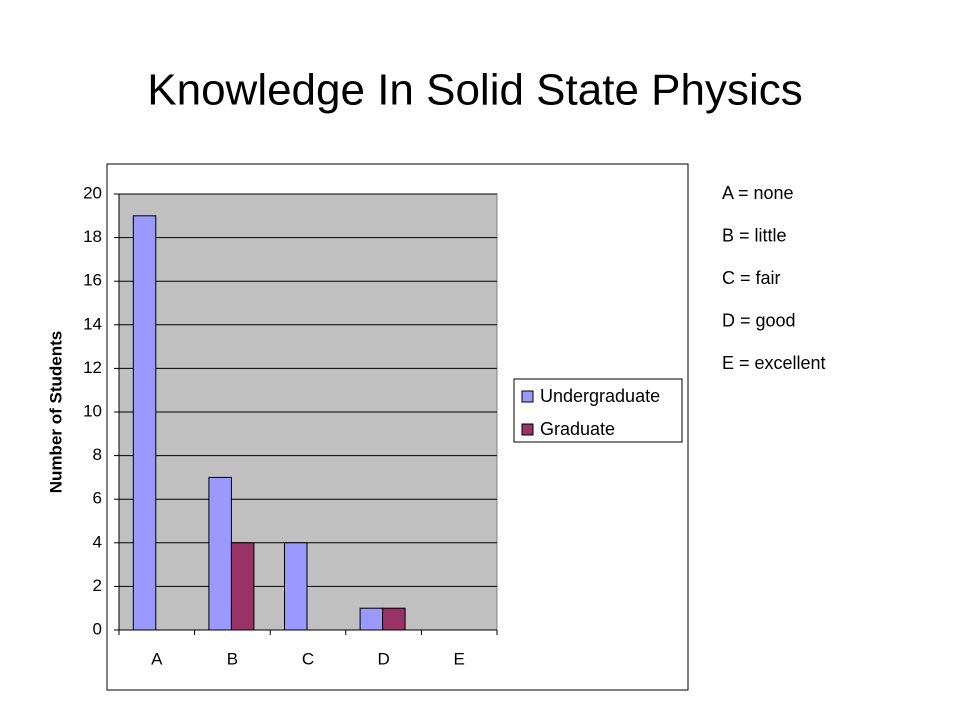 This screenshot has width=960, height=720. What do you see at coordinates (92, 236) in the screenshot?
I see `y-tick-label: 18` at bounding box center [92, 236].